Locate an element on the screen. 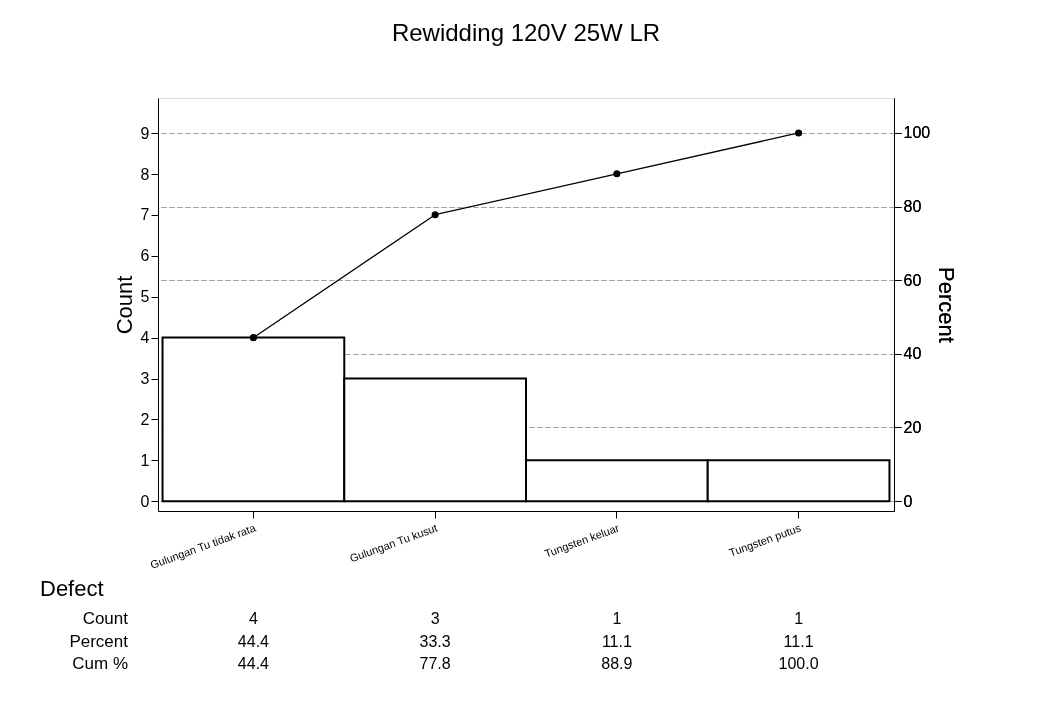 The height and width of the screenshot is (704, 1051). data-label: 88.9 is located at coordinates (617, 663).